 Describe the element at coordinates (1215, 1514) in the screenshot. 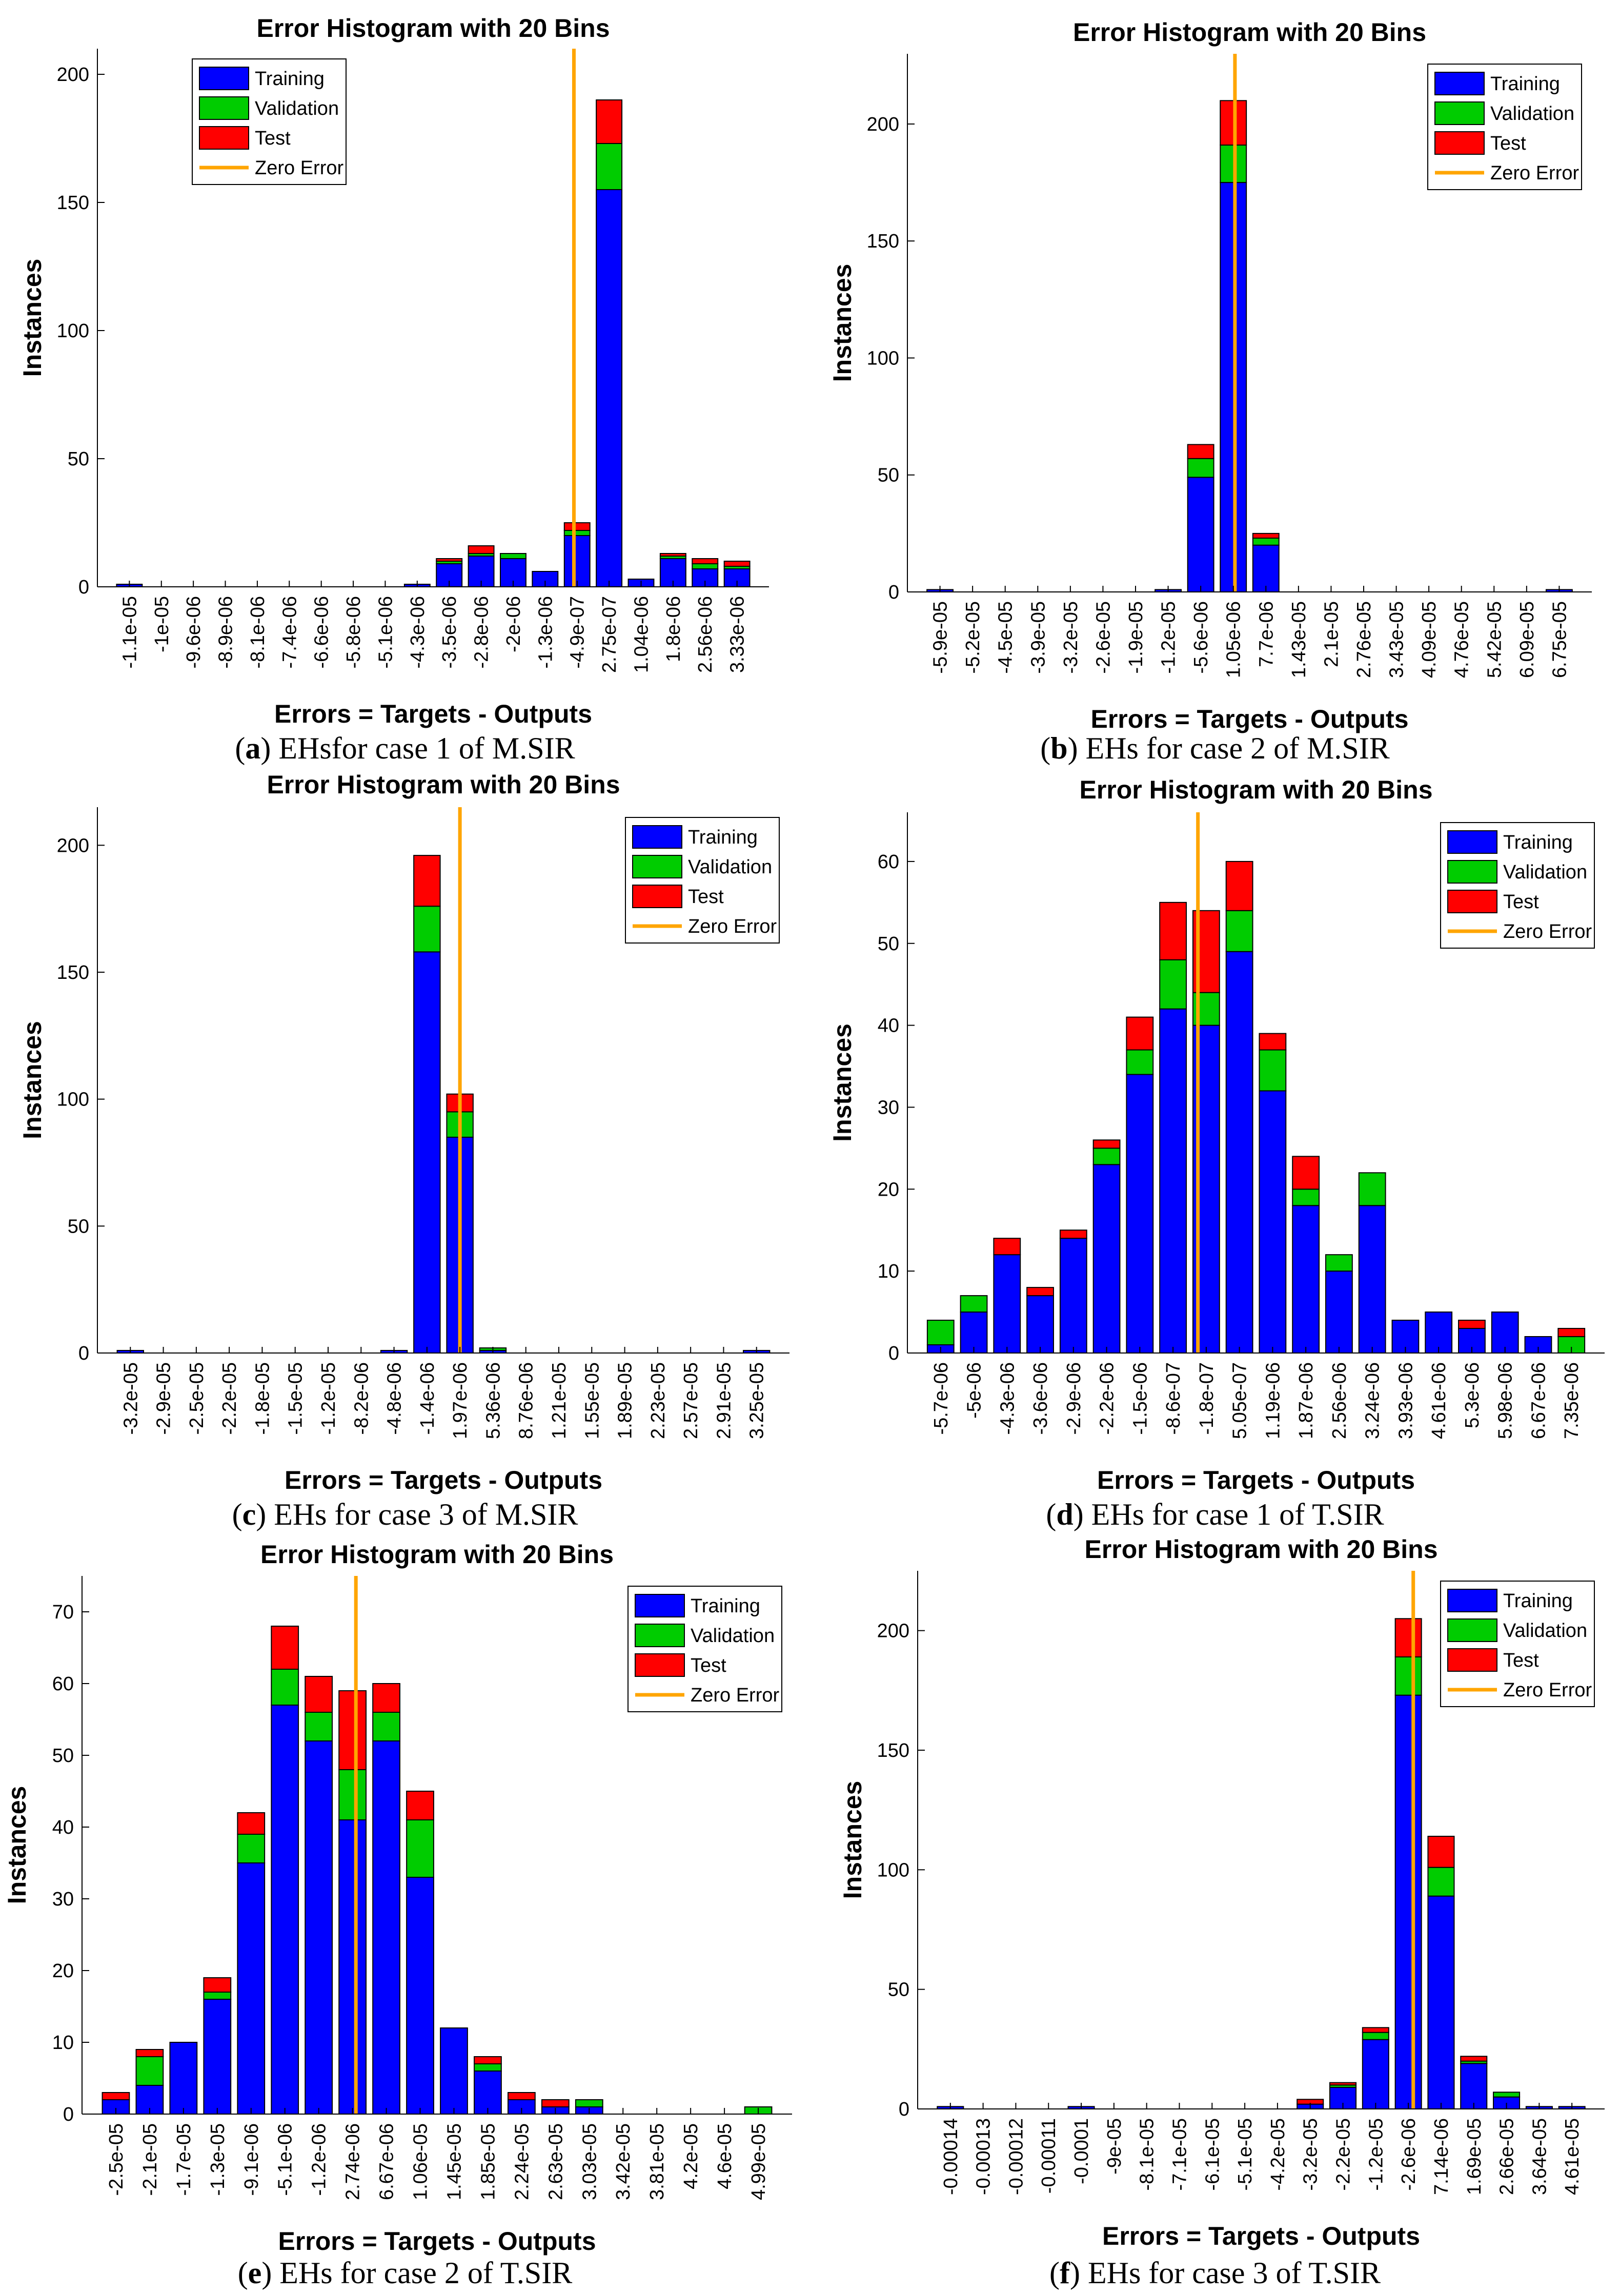

I see `panel-caption: (d) EHs for case 1 of T.SIR` at that location.